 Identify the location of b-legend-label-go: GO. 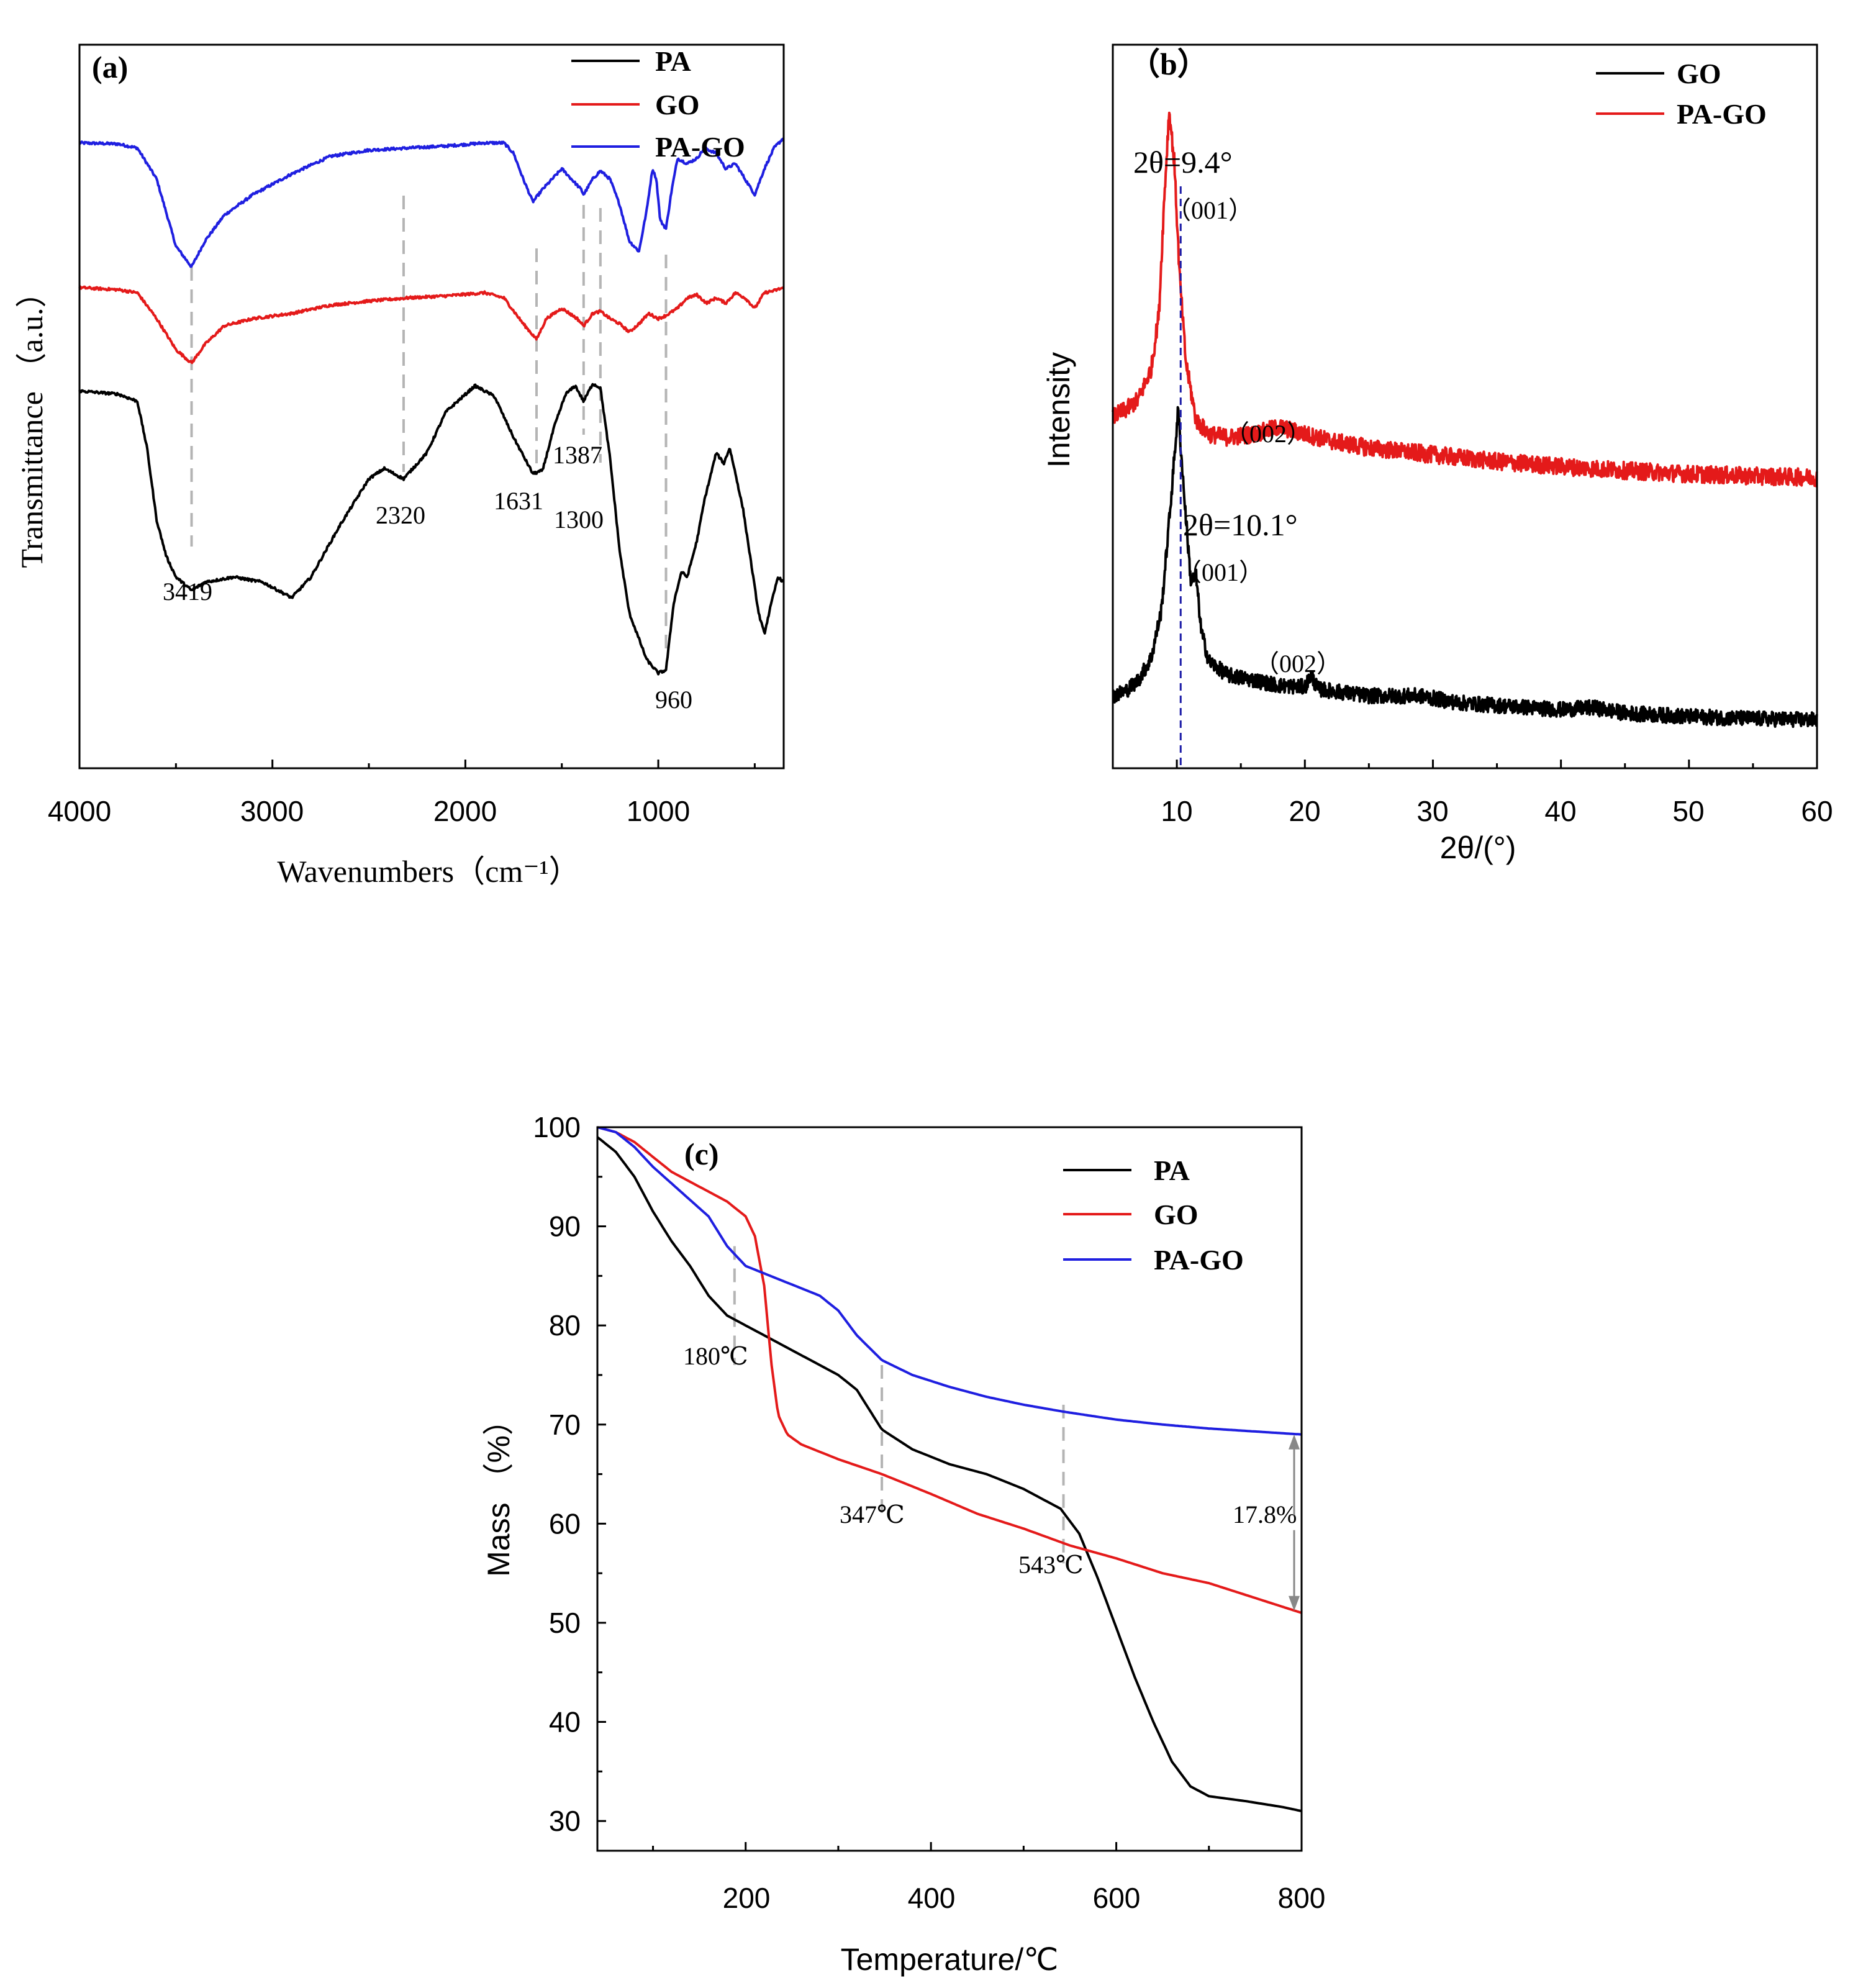
(1699, 73).